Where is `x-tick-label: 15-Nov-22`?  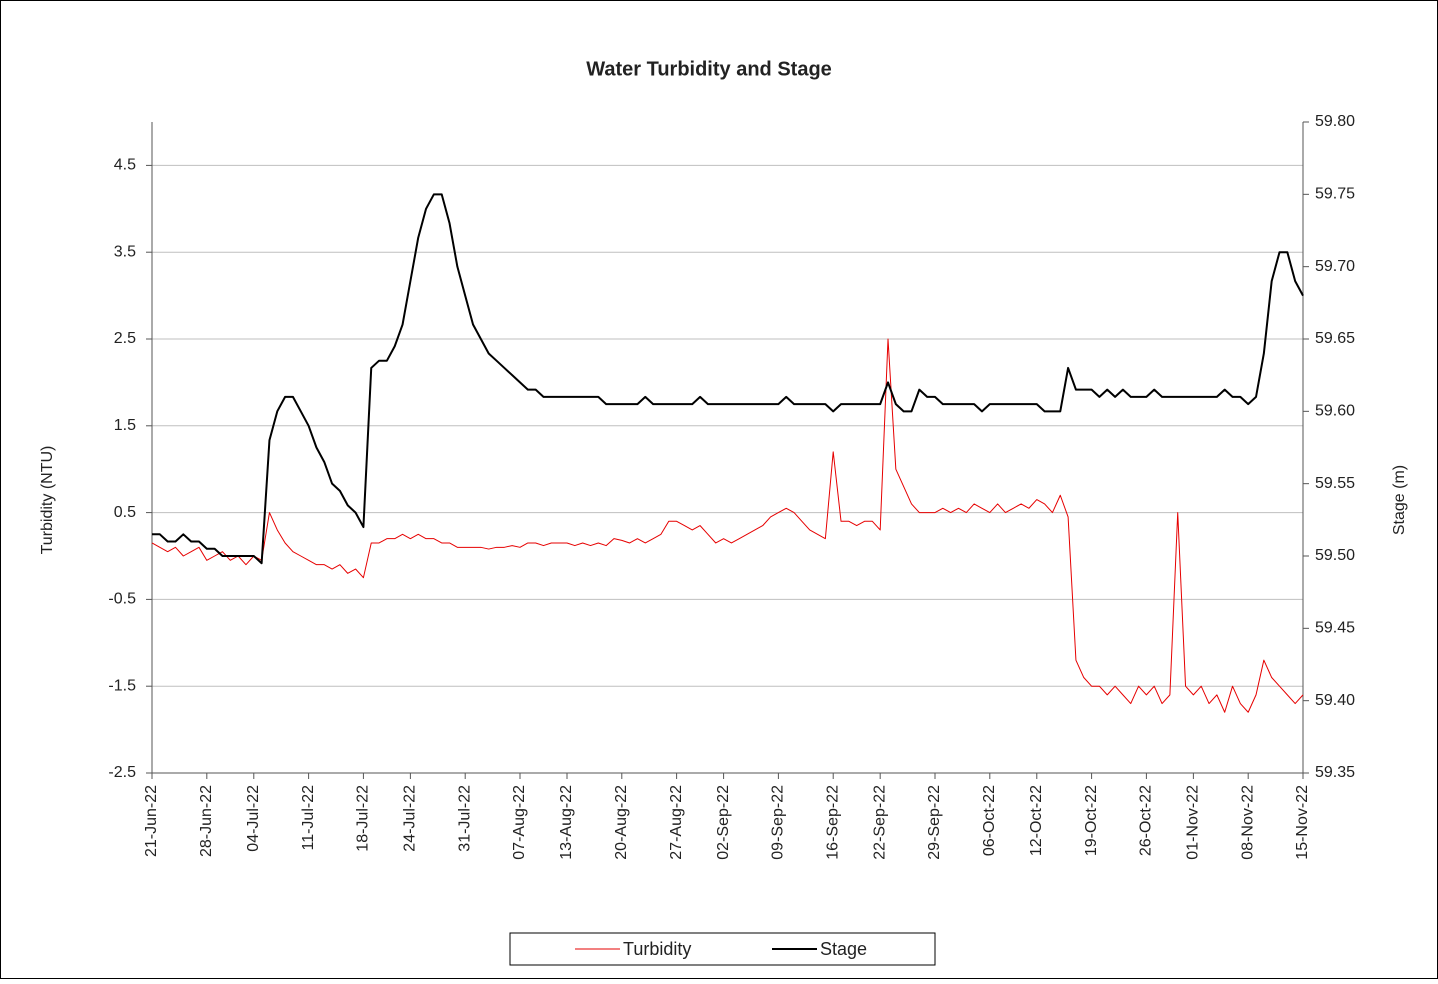
x-tick-label: 15-Nov-22 is located at coordinates (1302, 822).